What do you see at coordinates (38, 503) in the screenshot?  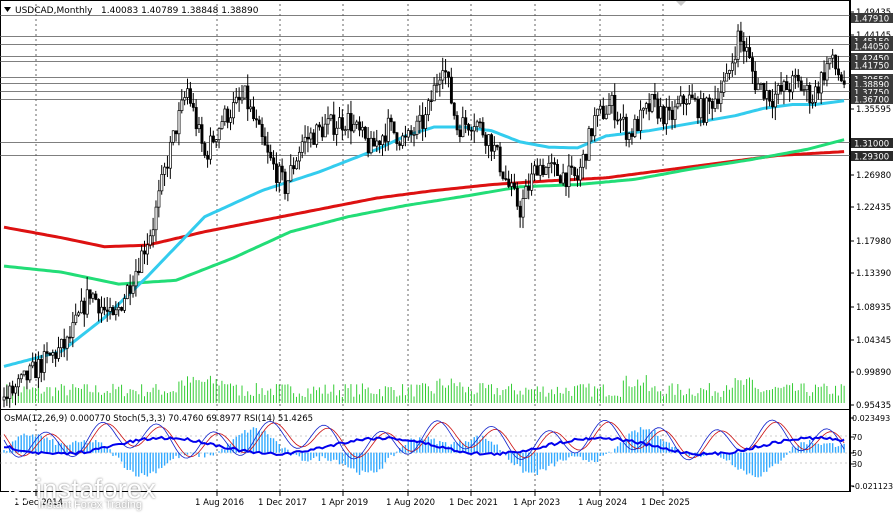 I see `time-tick-label: 1 Dec 2014` at bounding box center [38, 503].